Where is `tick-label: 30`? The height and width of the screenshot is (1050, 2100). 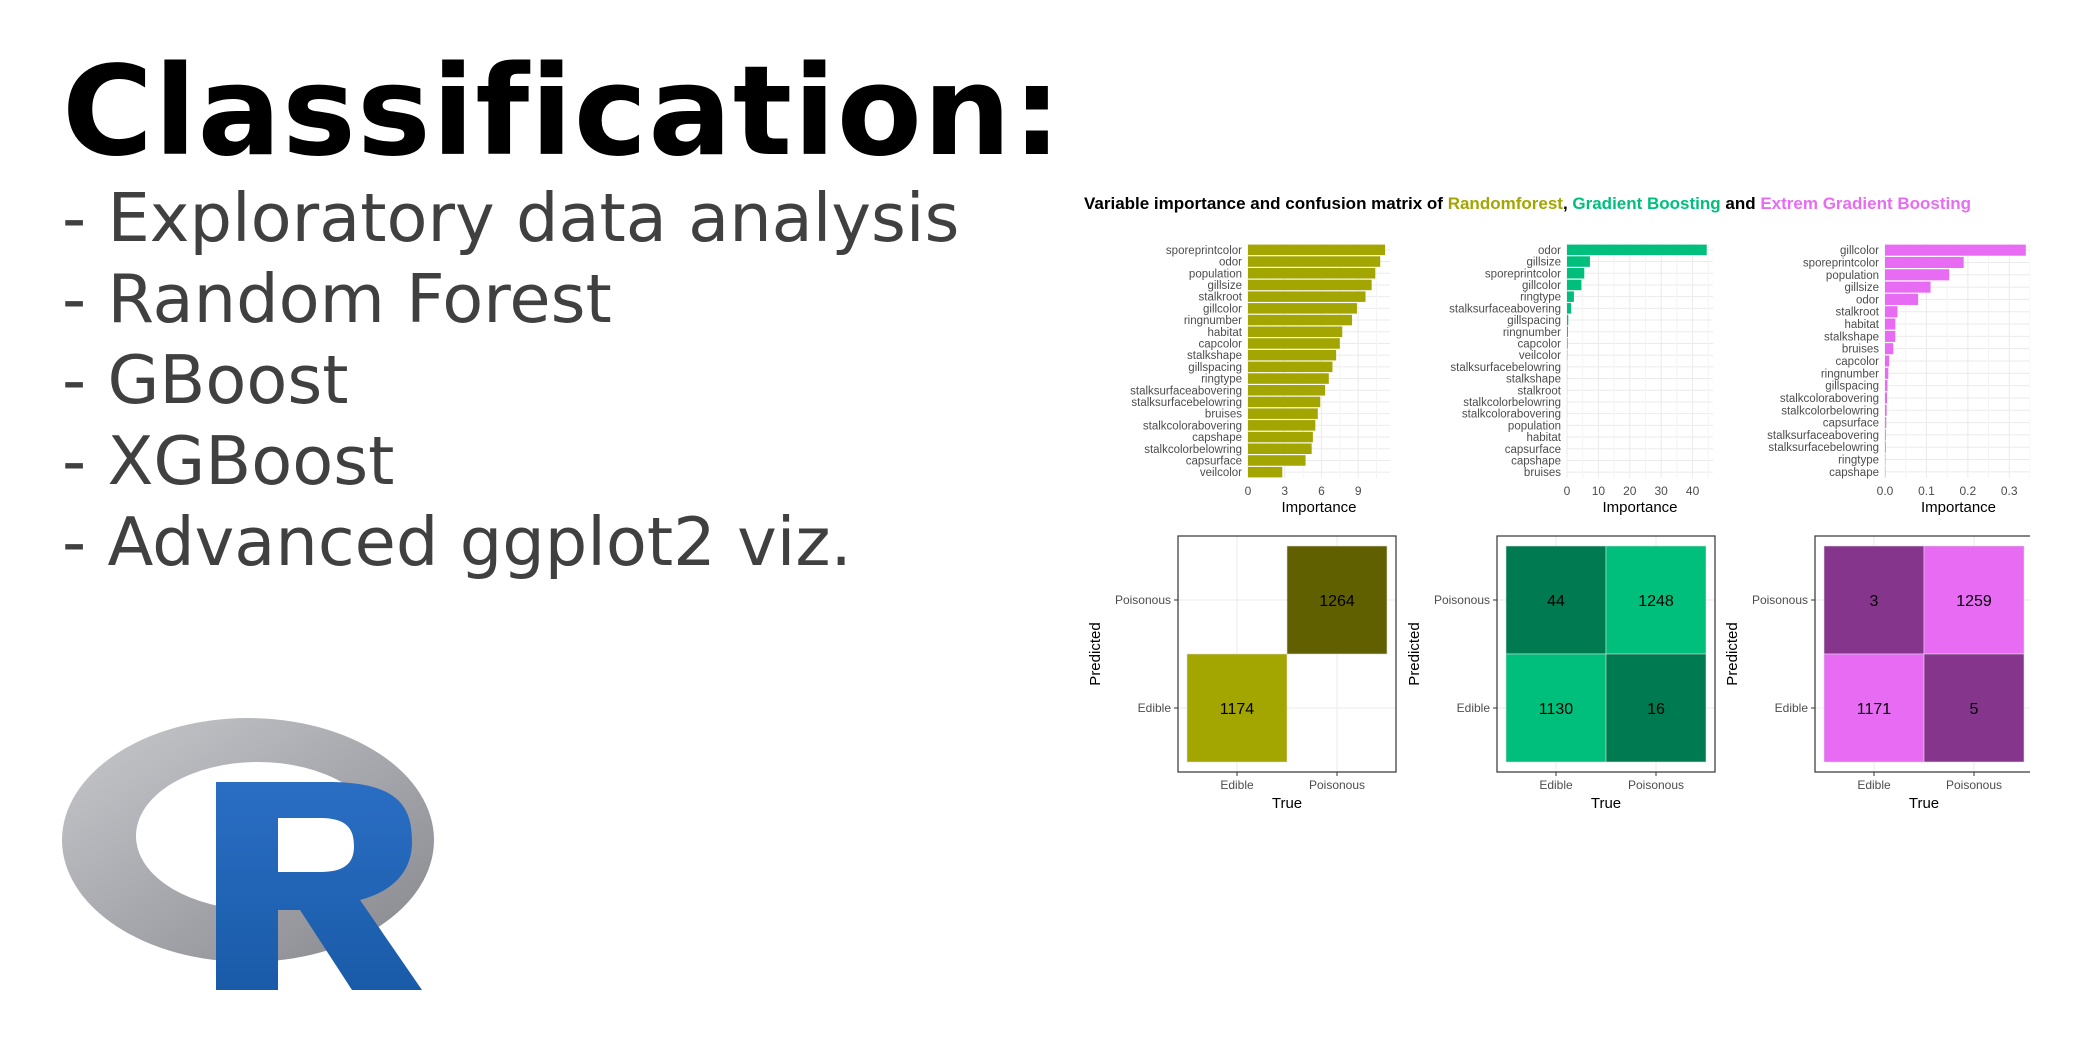 tick-label: 30 is located at coordinates (1662, 491).